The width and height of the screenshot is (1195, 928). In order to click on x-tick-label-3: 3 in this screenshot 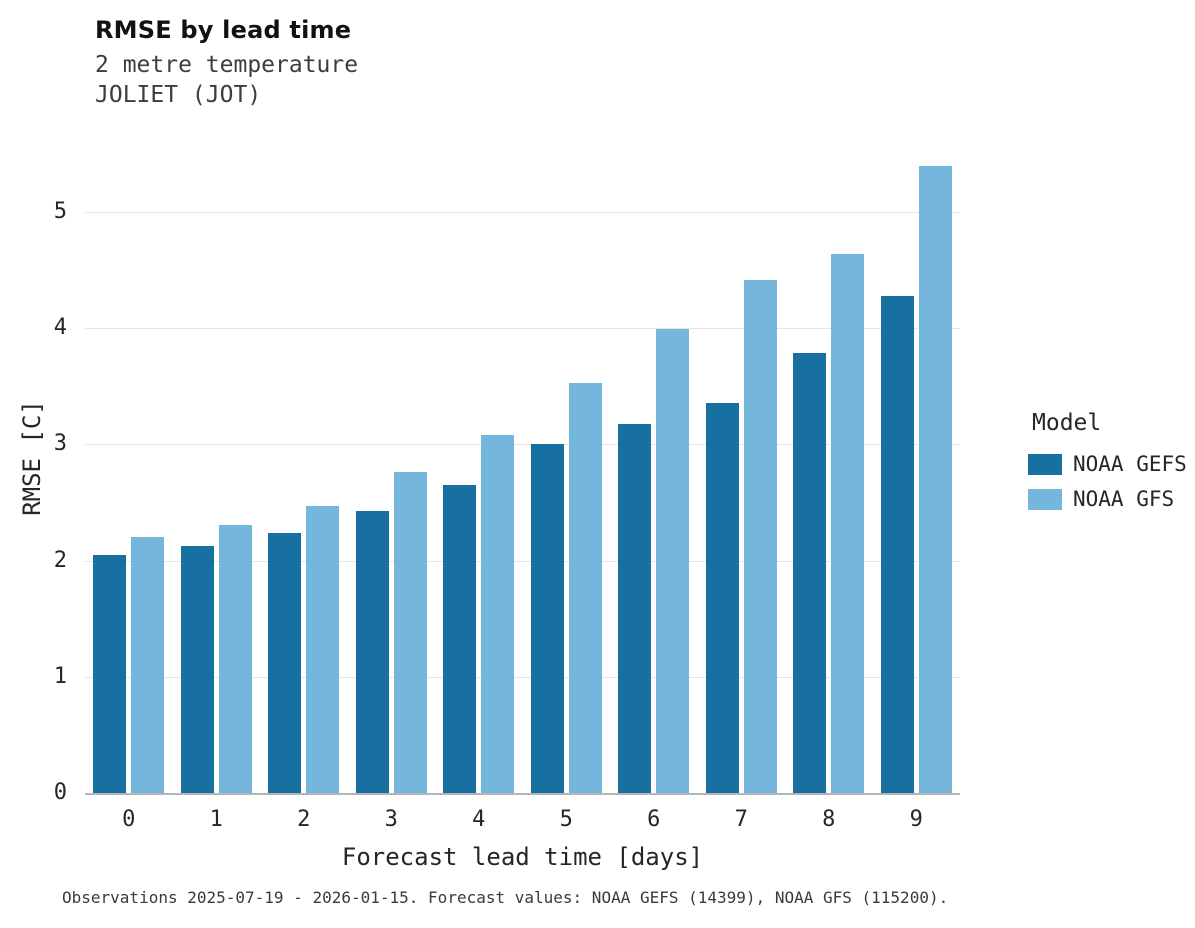, I will do `click(391, 819)`.